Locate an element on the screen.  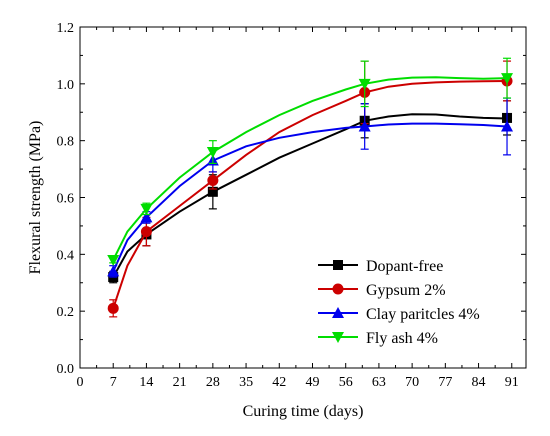
legend-item: Dopant-free is located at coordinates (380, 266).